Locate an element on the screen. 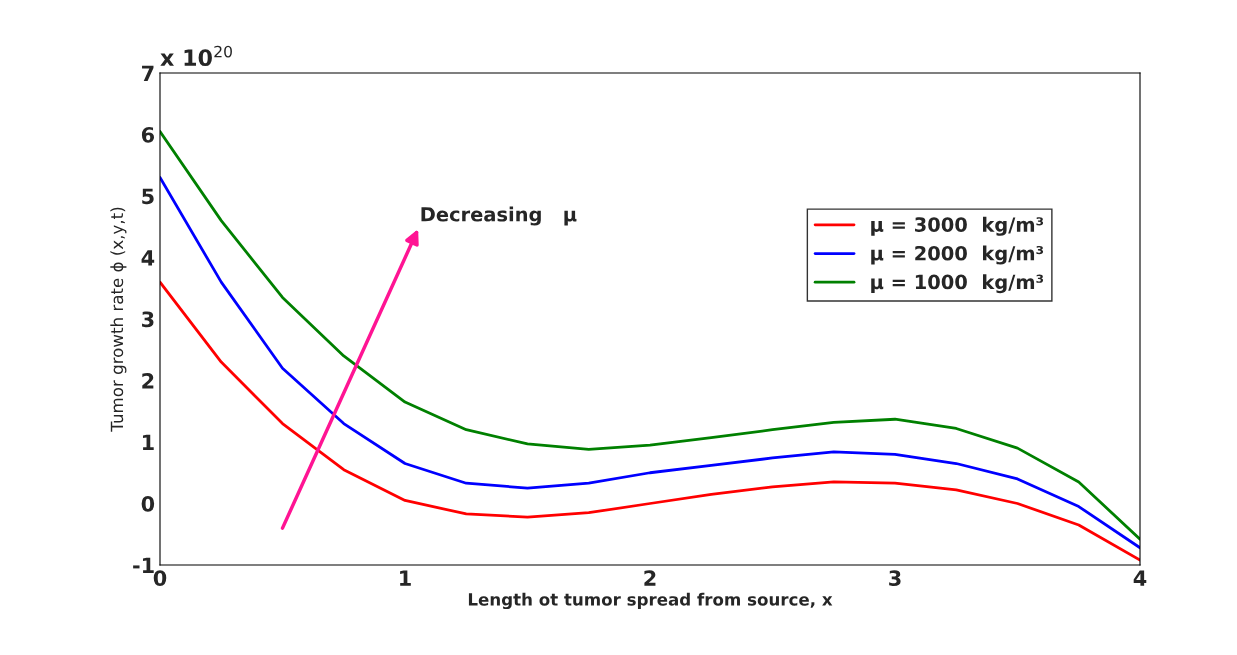 Image resolution: width=1237 pixels, height=655 pixels. y-tick-label: 2 is located at coordinates (148, 380).